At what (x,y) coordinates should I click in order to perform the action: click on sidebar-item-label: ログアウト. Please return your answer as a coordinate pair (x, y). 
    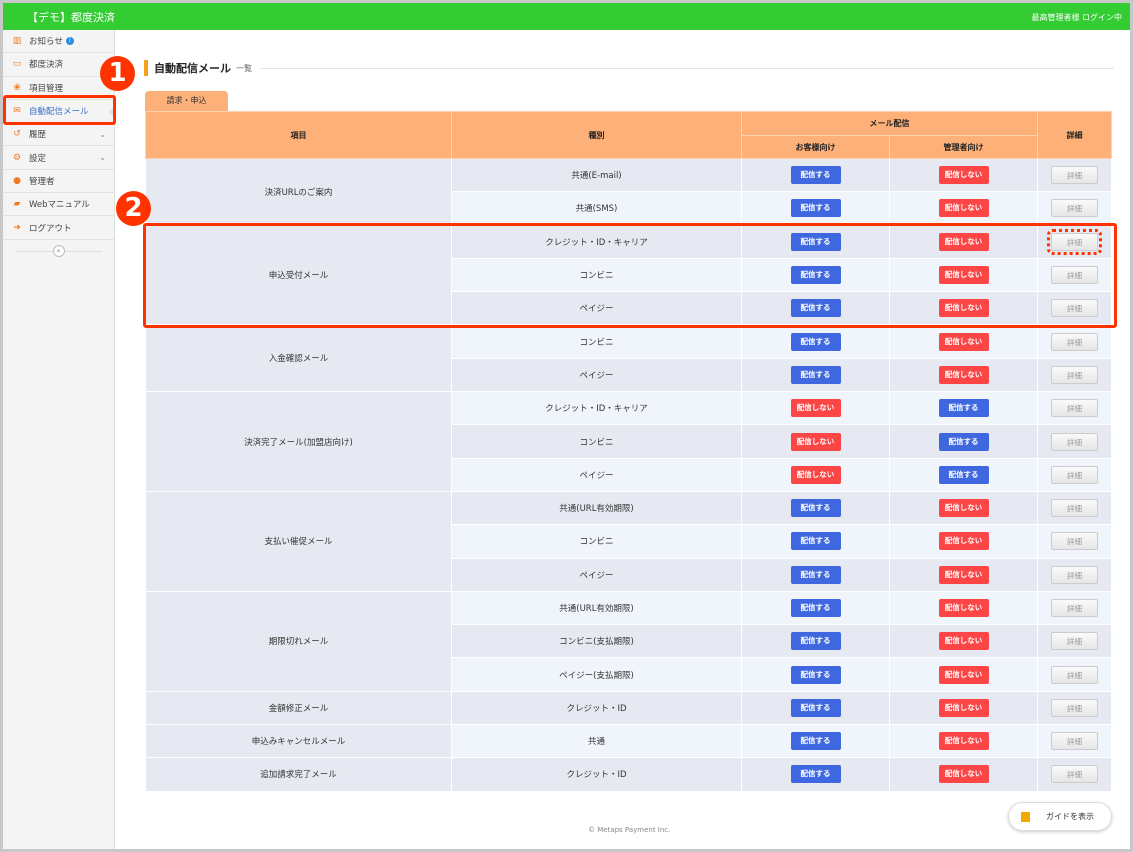
    Looking at the image, I should click on (50, 228).